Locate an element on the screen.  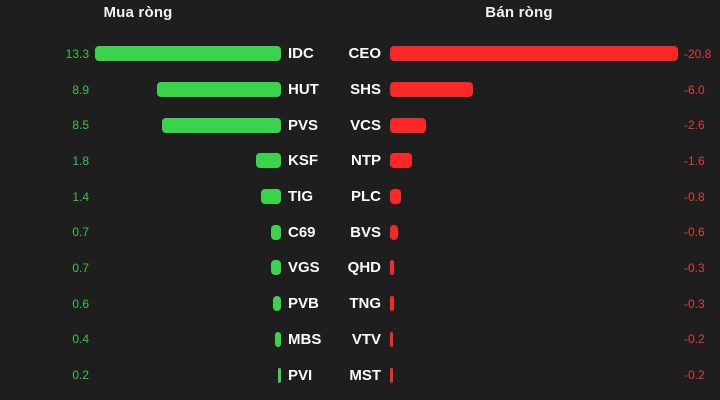
buy-bar-hut is located at coordinates (218, 90).